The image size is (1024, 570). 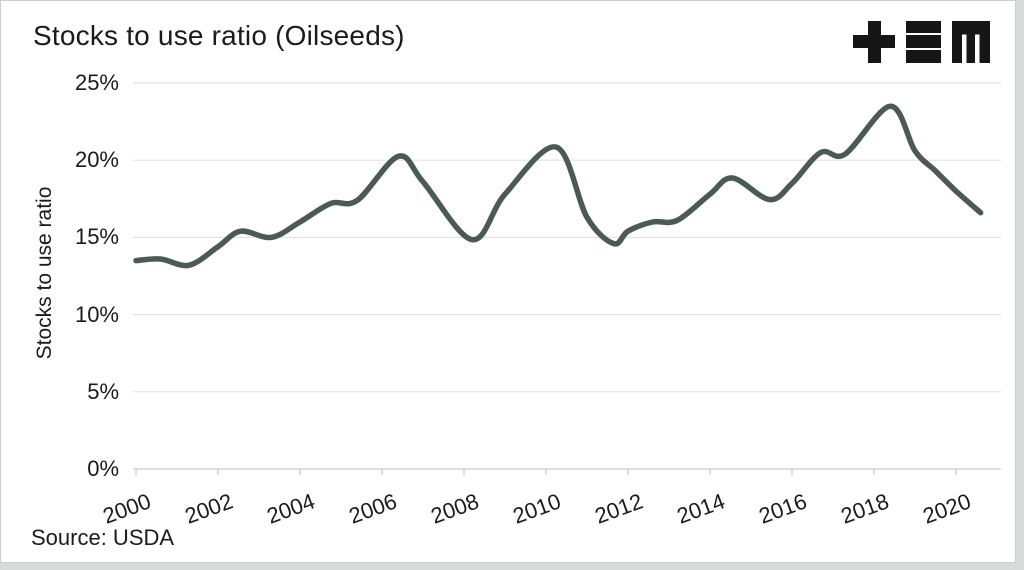 I want to click on y-tick-label: 10%, so click(x=96, y=314).